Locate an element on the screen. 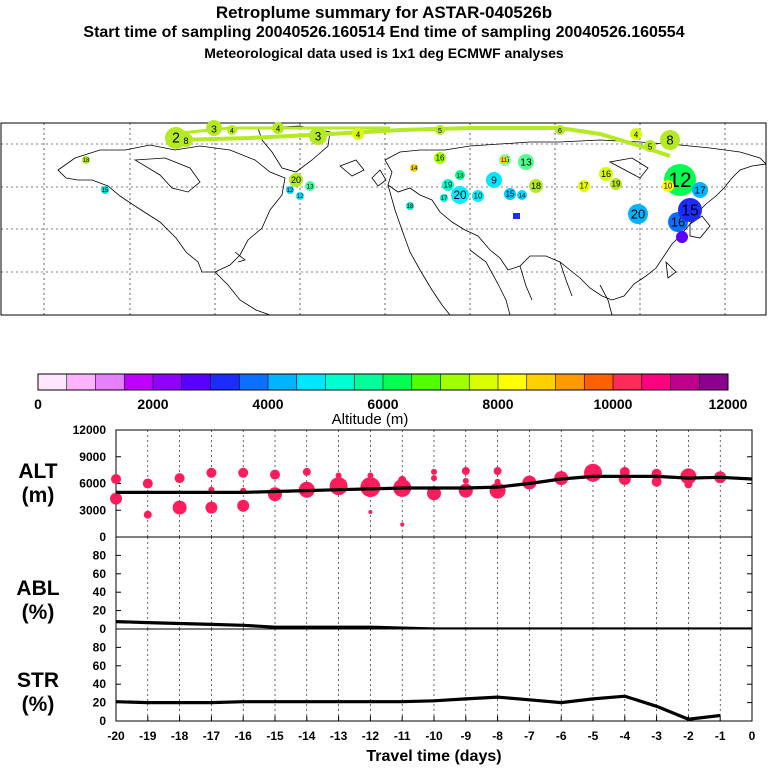  panel-y-label: (m) is located at coordinates (38, 495).